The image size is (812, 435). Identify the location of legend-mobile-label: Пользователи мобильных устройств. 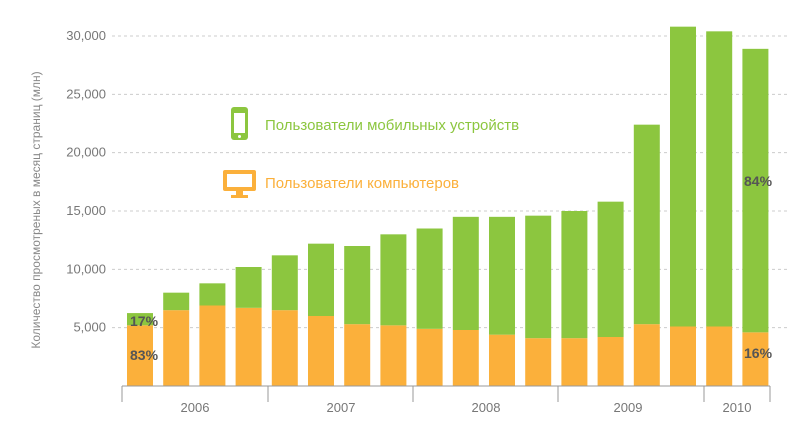
(392, 125).